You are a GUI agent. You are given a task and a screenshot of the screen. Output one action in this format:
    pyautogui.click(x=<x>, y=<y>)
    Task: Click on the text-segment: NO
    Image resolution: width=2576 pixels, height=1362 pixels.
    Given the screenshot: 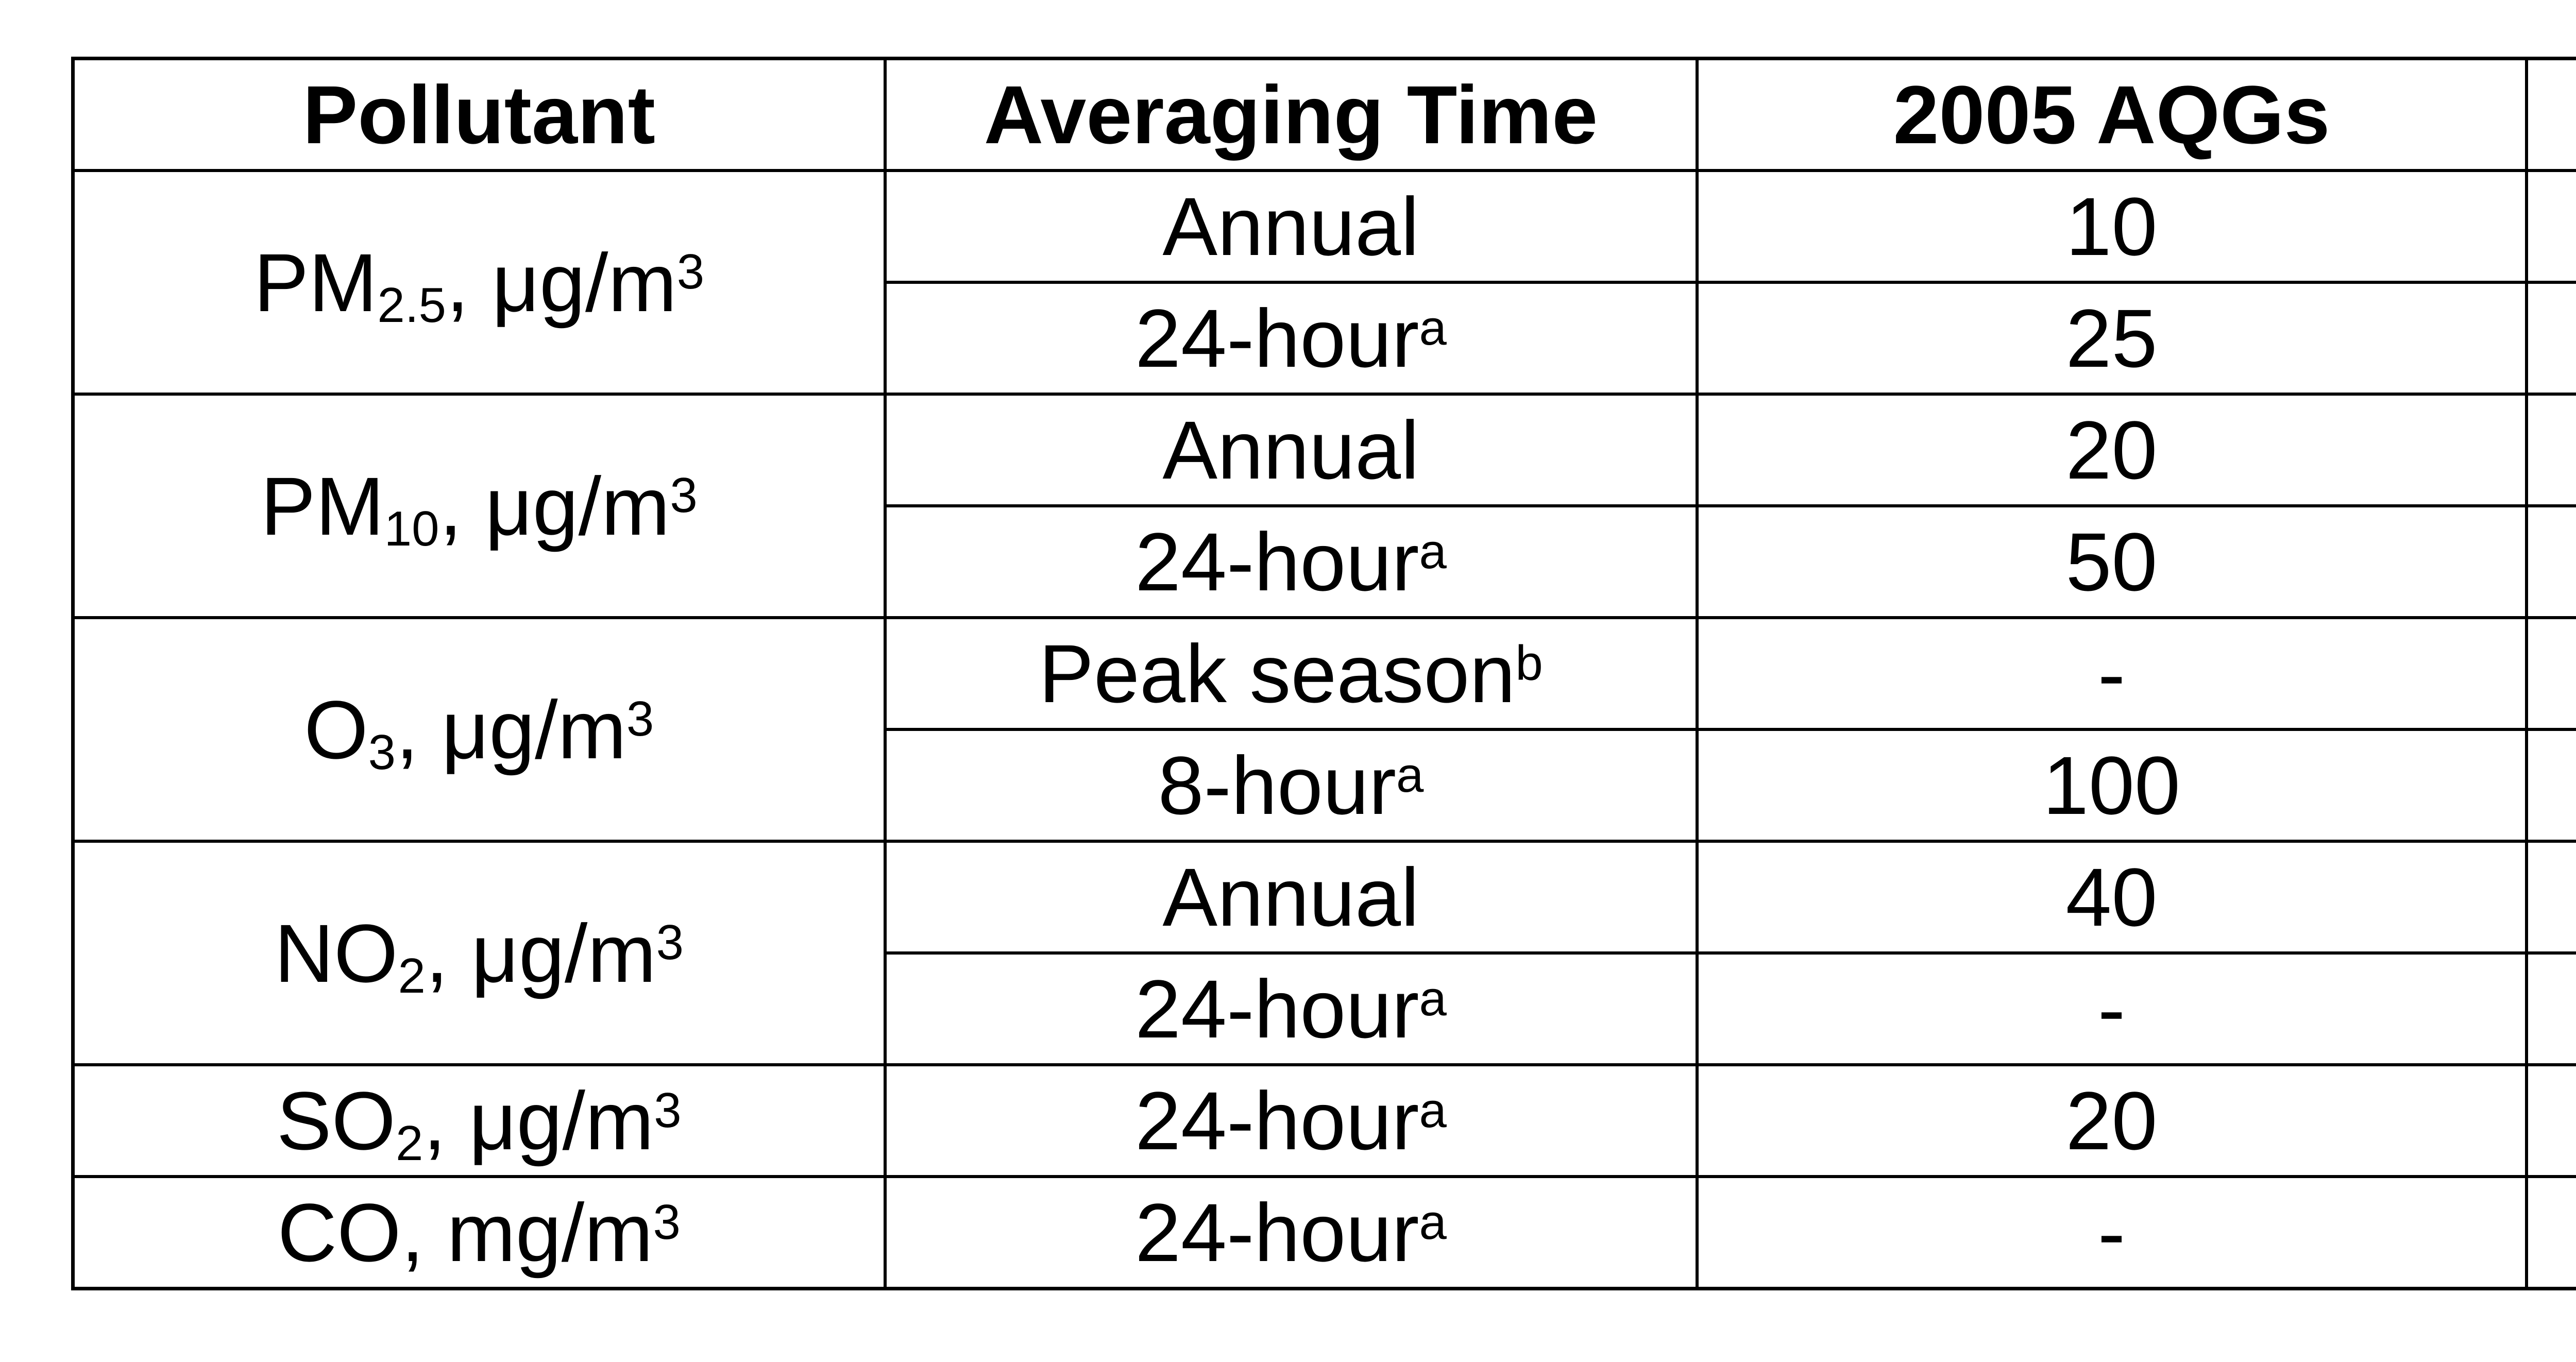 What is the action you would take?
    pyautogui.click(x=336, y=953)
    